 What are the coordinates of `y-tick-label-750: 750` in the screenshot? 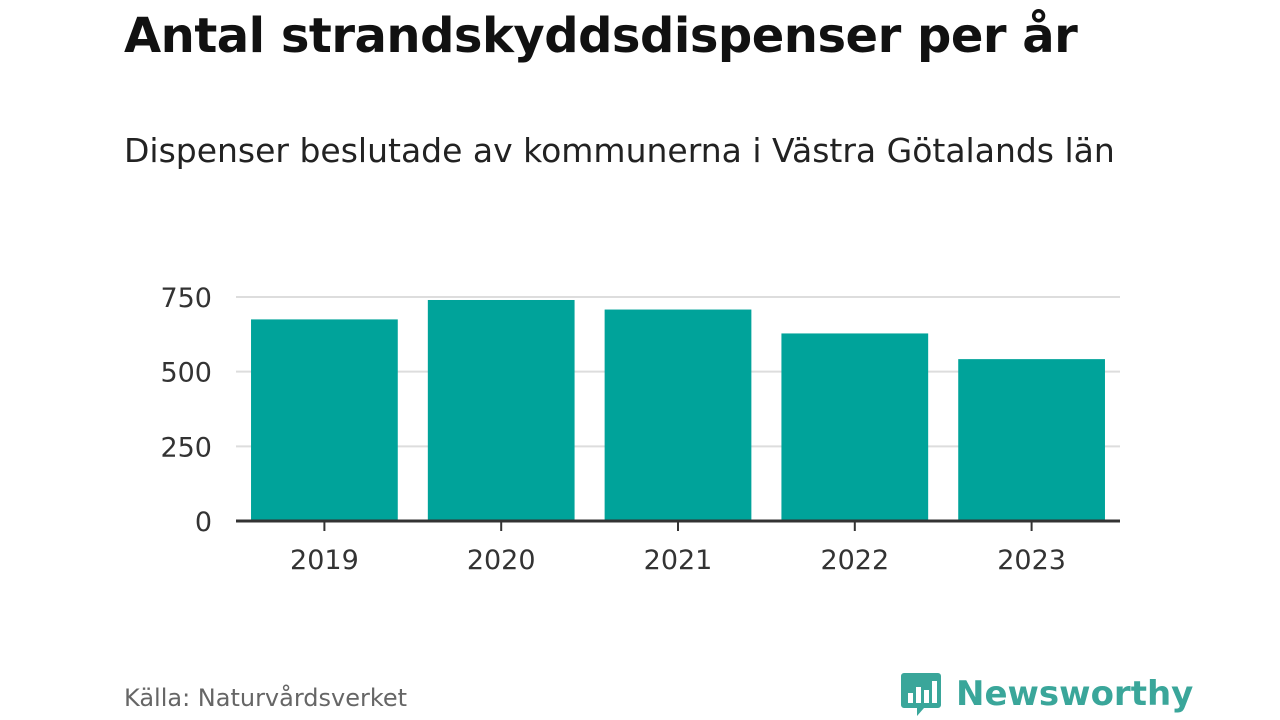 It's located at (186, 298).